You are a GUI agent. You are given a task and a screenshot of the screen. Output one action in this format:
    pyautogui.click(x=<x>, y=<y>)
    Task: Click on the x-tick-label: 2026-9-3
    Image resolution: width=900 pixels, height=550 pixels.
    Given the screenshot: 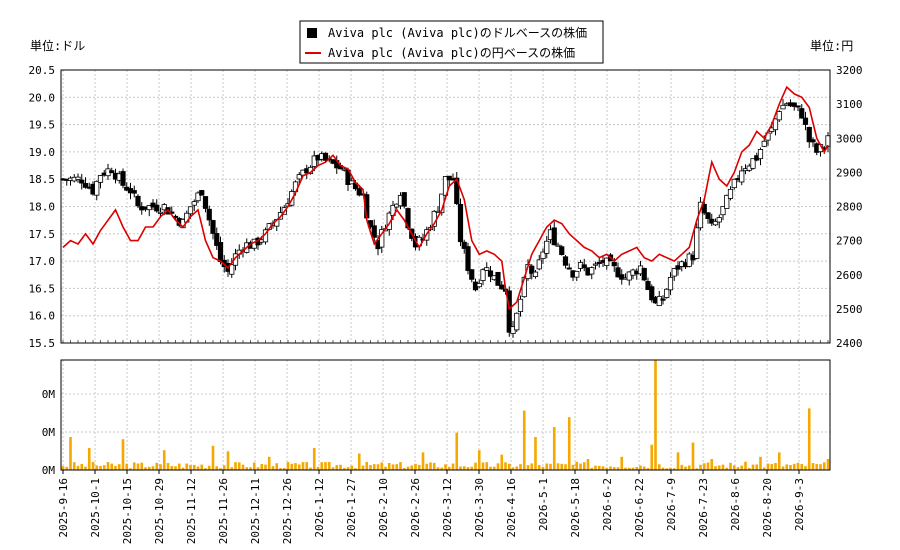 What is the action you would take?
    pyautogui.click(x=799, y=504)
    